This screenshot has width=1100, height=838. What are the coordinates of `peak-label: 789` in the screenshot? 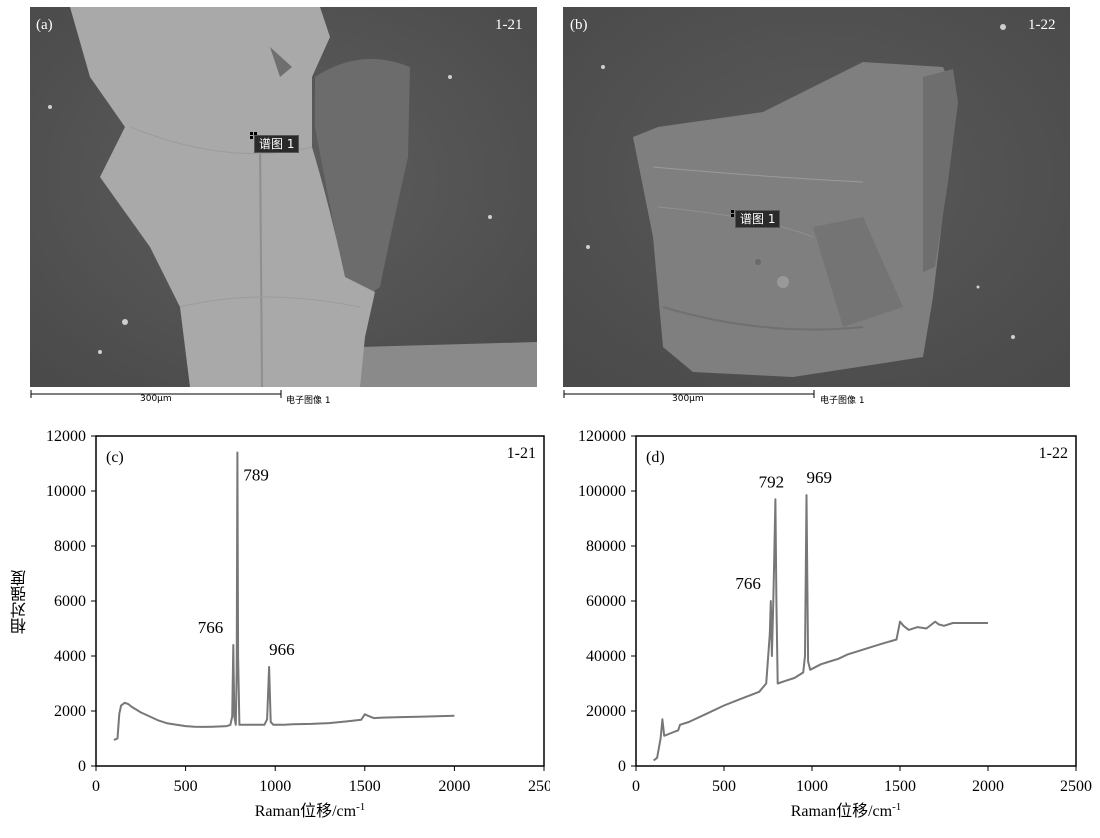 It's located at (256, 475).